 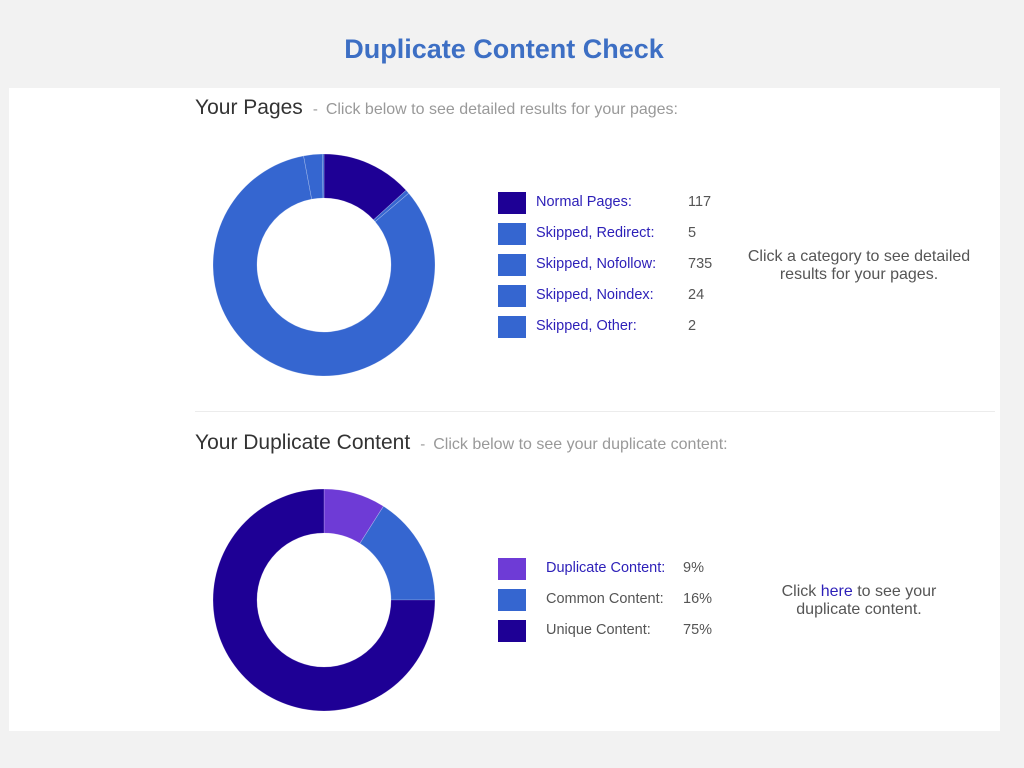 I want to click on legend-label: Unique Content:, so click(x=598, y=630).